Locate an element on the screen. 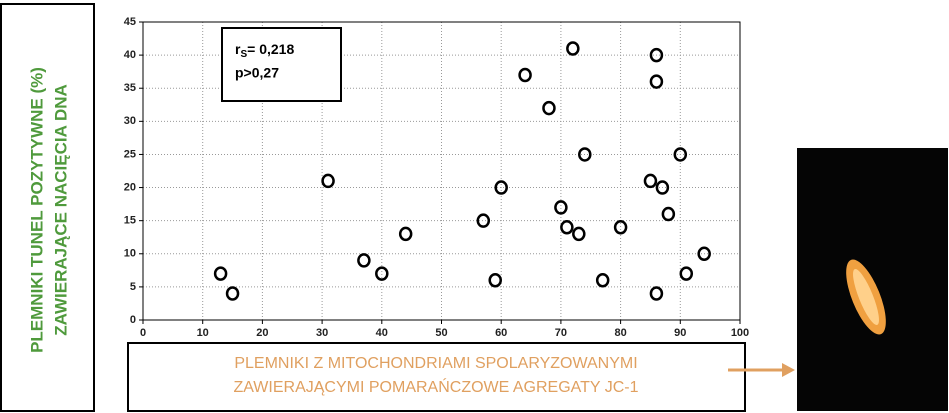 The image size is (949, 413). x-tick-label: 100 is located at coordinates (740, 333).